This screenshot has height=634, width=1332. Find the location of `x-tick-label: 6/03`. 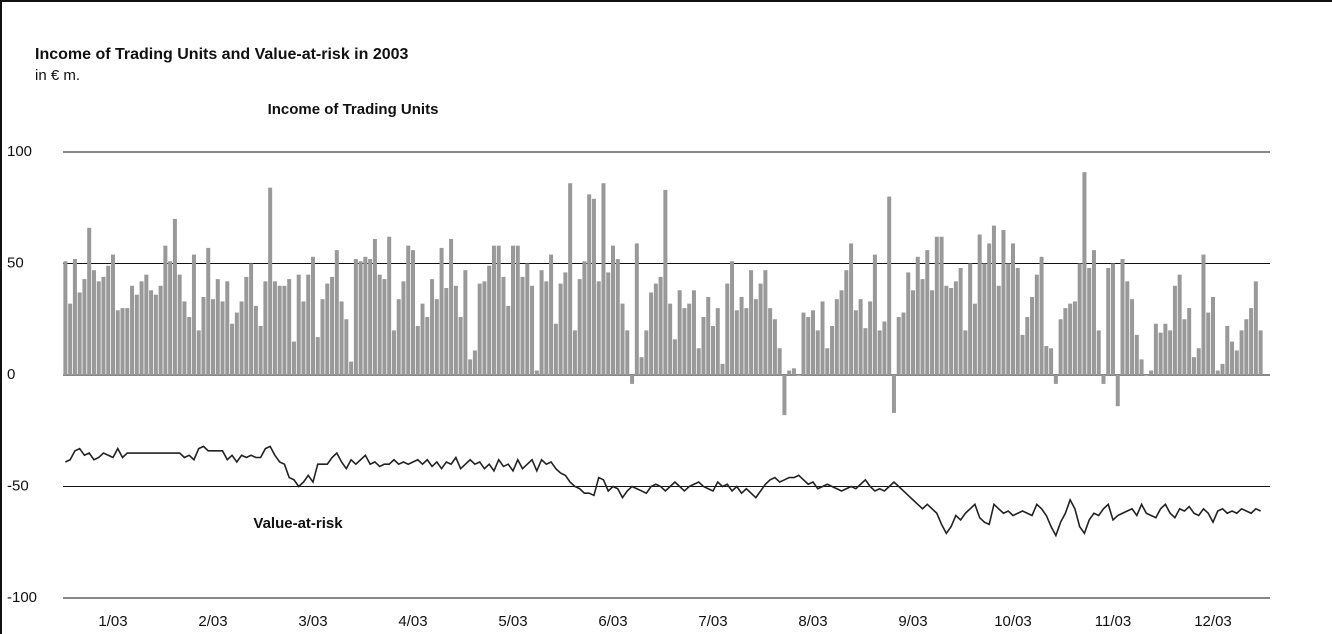

x-tick-label: 6/03 is located at coordinates (612, 621).